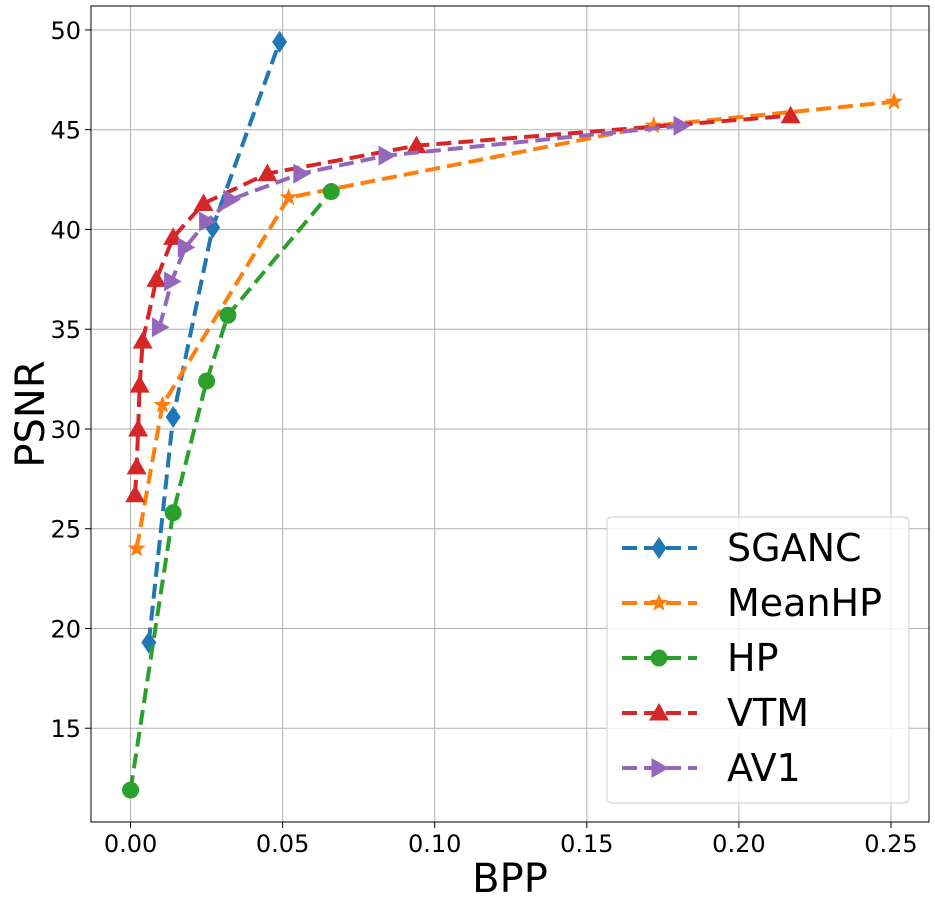 This screenshot has height=906, width=935. I want to click on hp-line, so click(230, 490).